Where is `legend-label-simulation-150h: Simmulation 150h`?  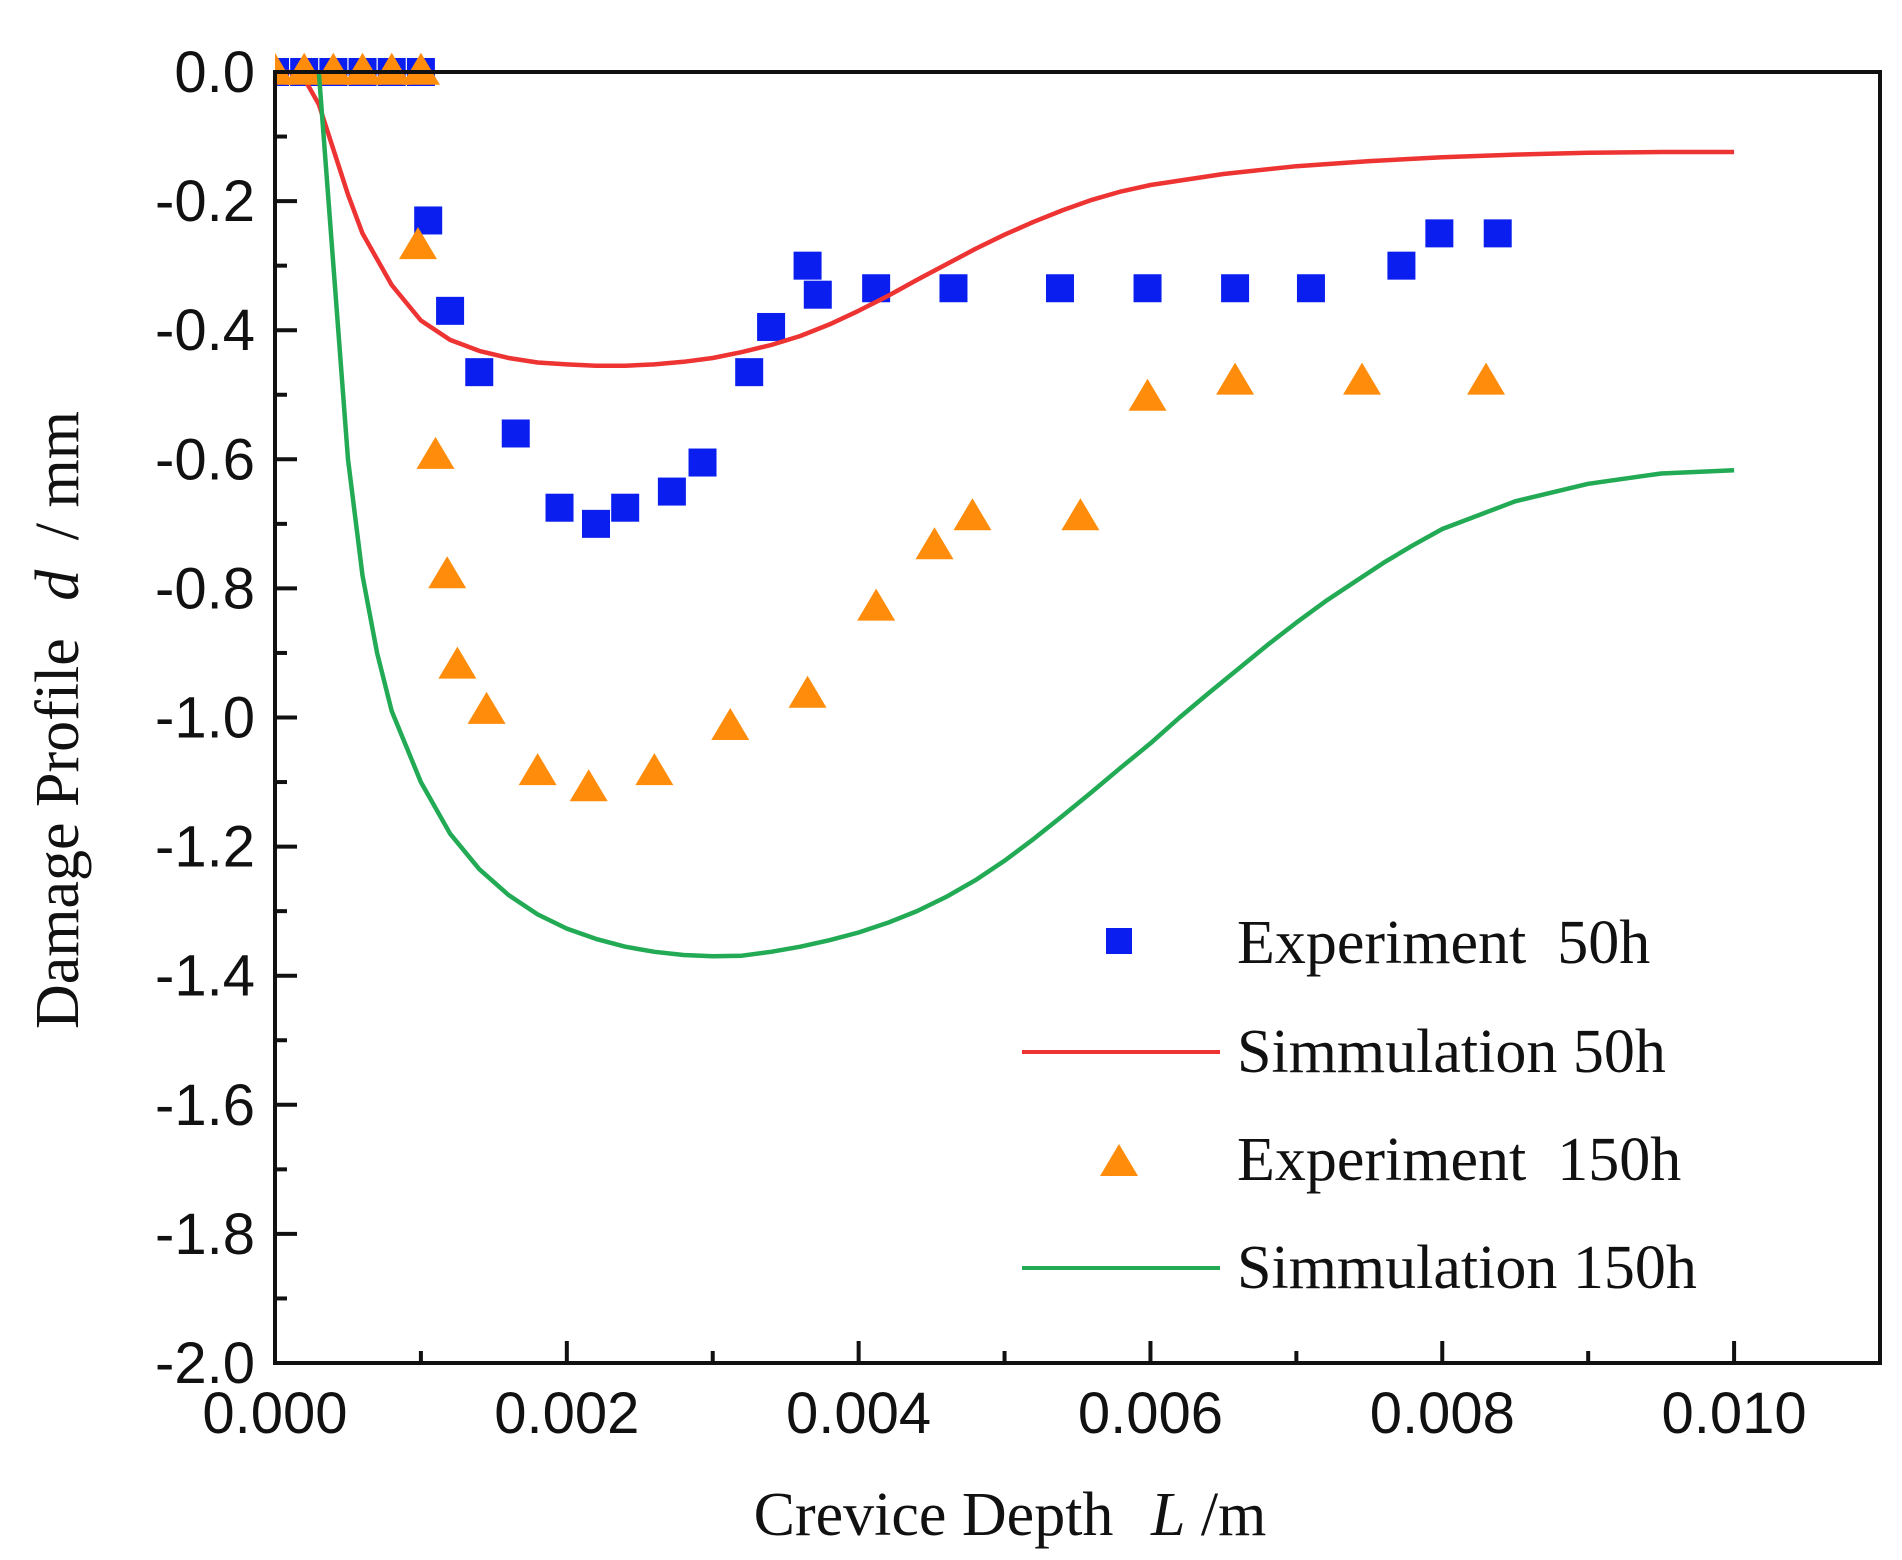
legend-label-simulation-150h: Simmulation 150h is located at coordinates (1467, 1268).